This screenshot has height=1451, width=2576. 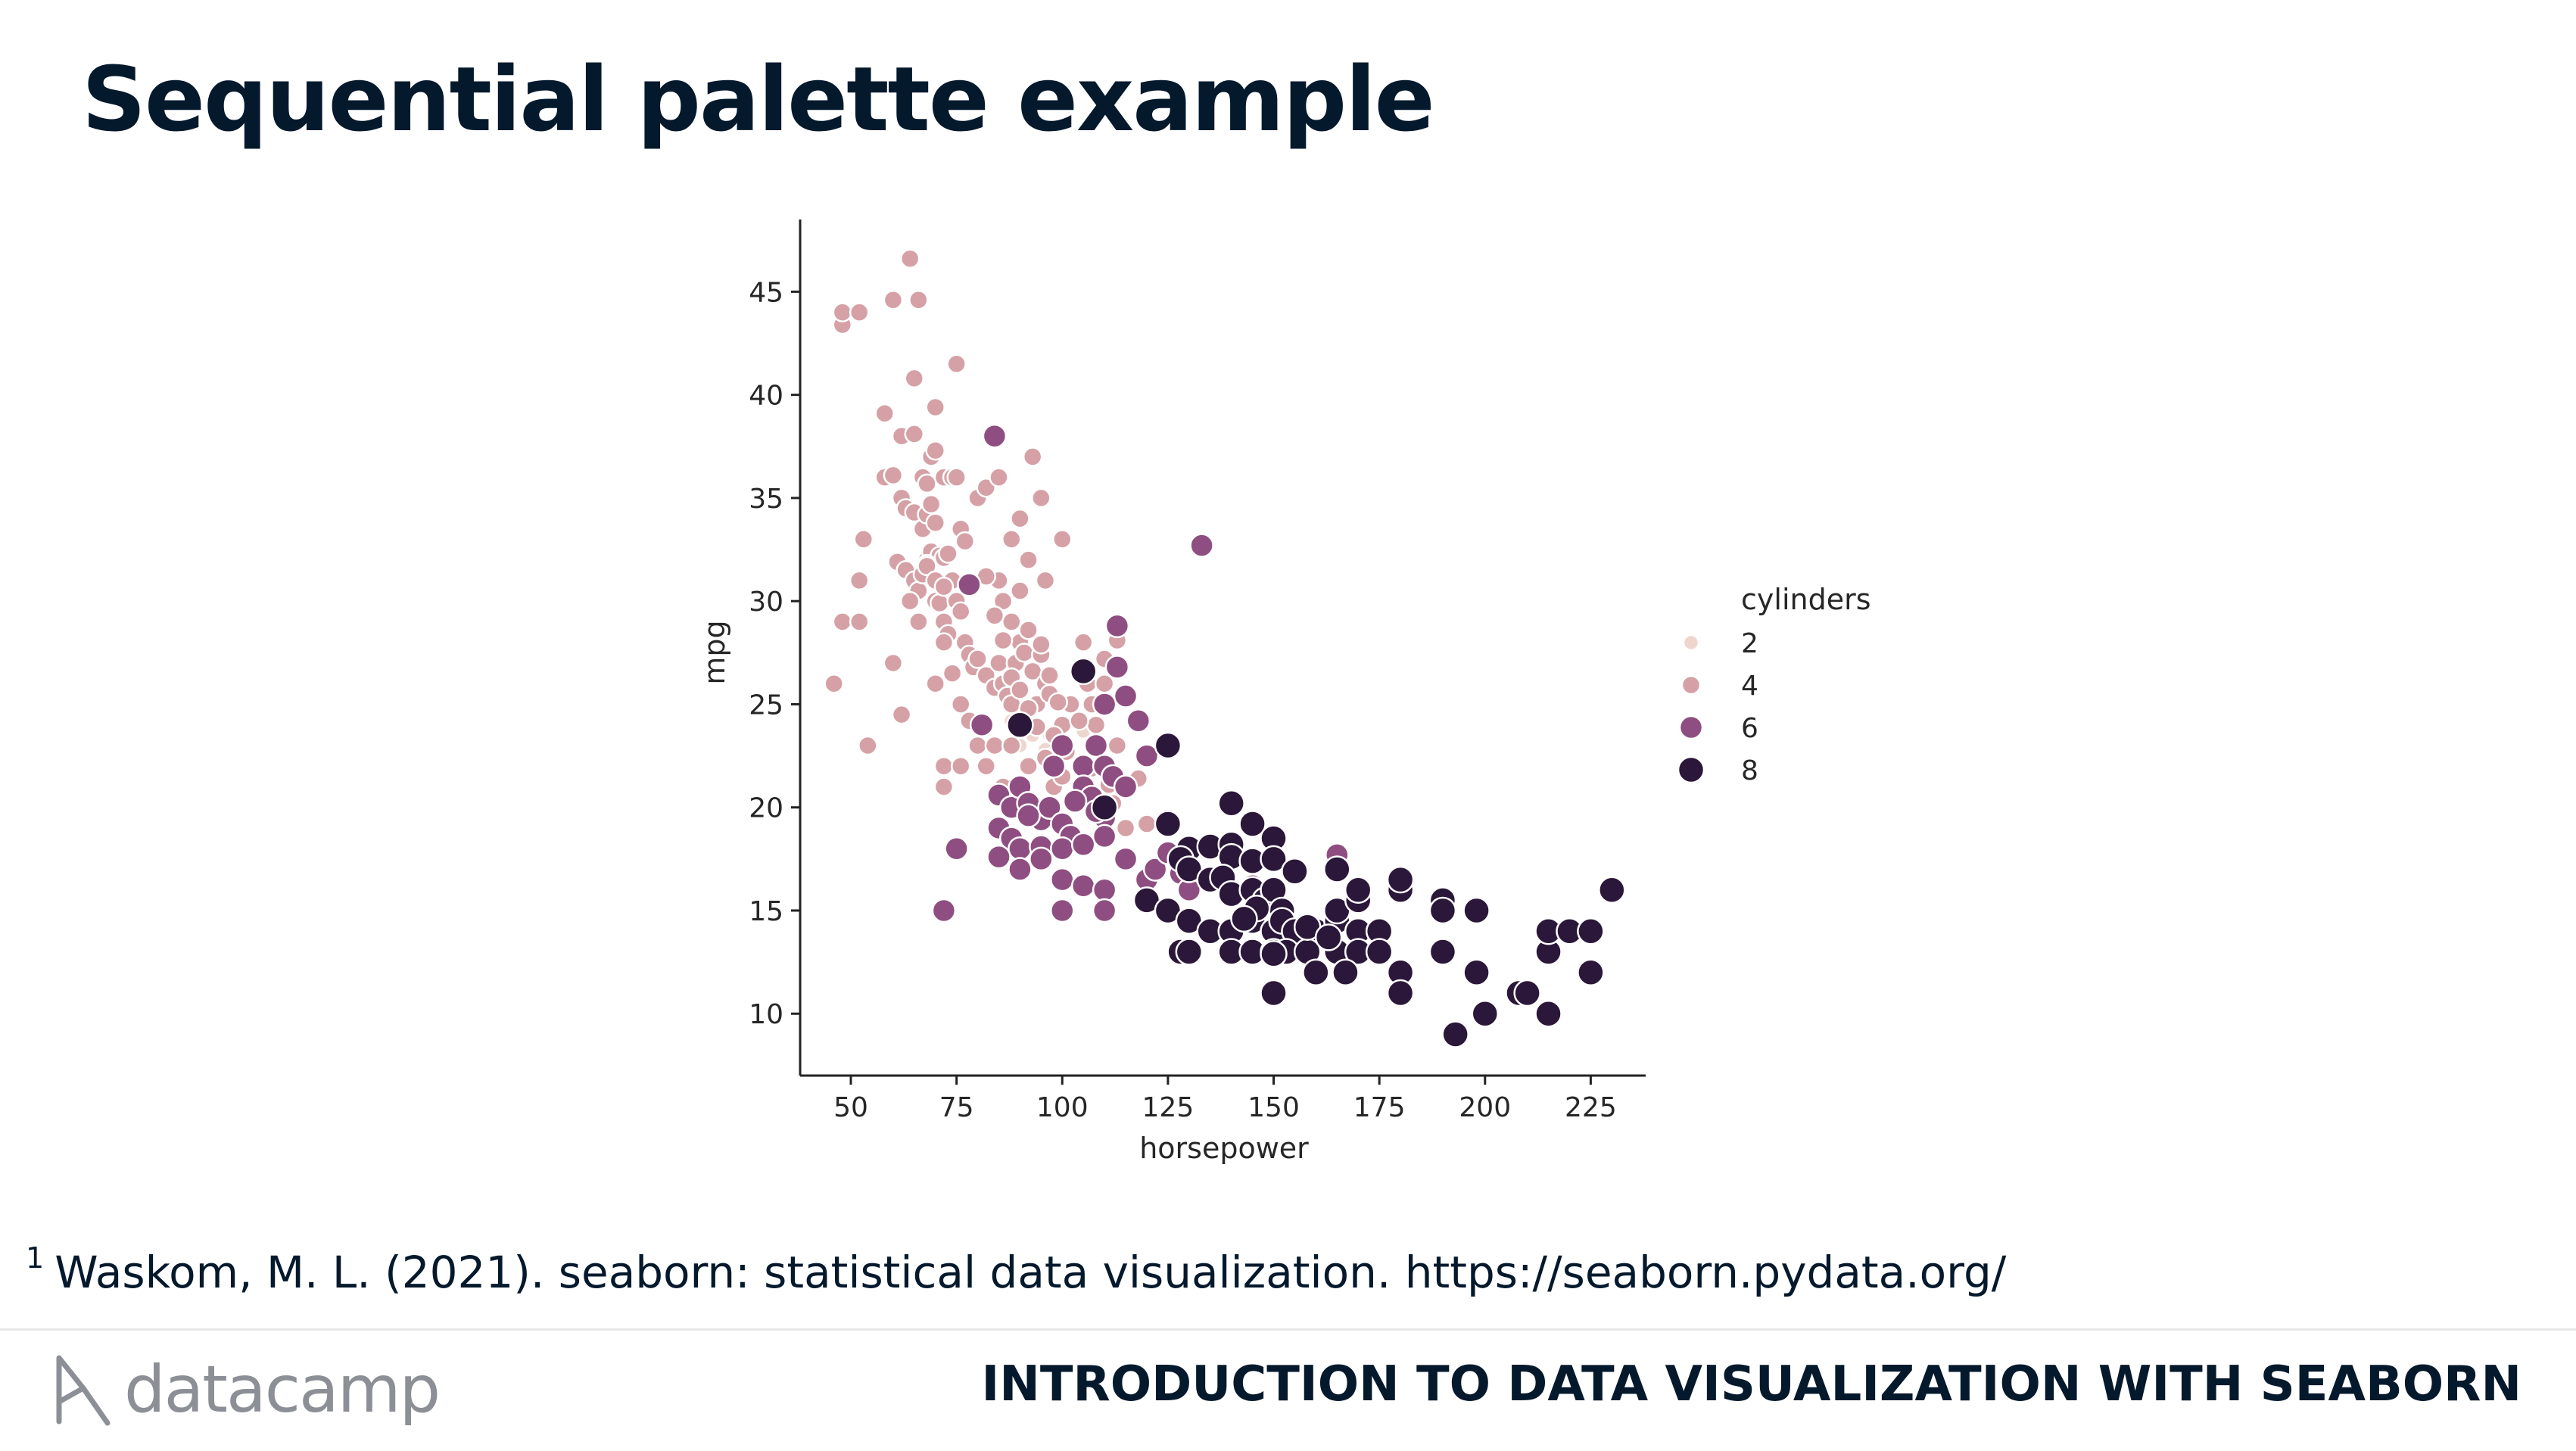 I want to click on legend-label-2: 2, so click(x=1749, y=643).